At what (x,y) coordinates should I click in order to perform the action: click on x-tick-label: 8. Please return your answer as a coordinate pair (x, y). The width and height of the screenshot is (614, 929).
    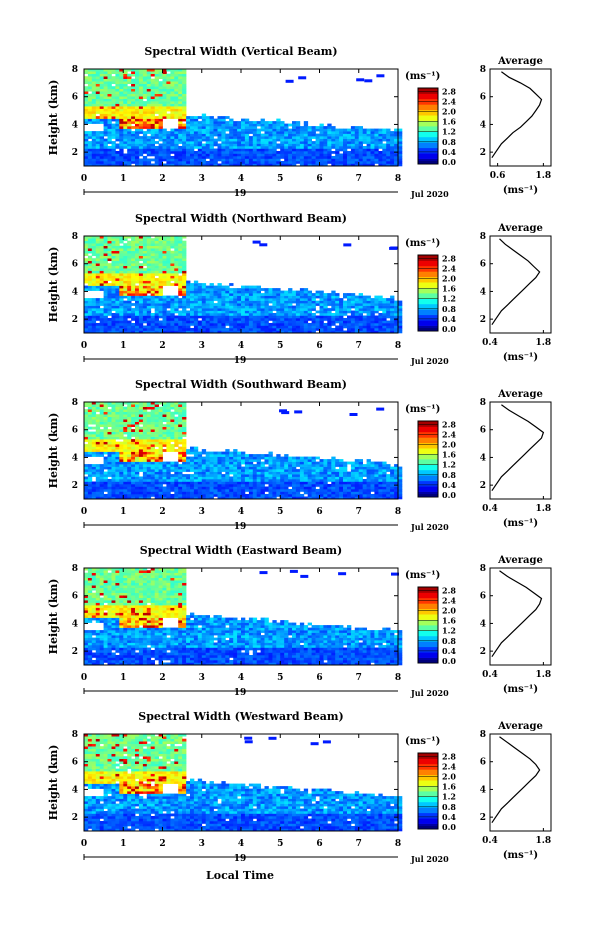
    Looking at the image, I should click on (398, 512).